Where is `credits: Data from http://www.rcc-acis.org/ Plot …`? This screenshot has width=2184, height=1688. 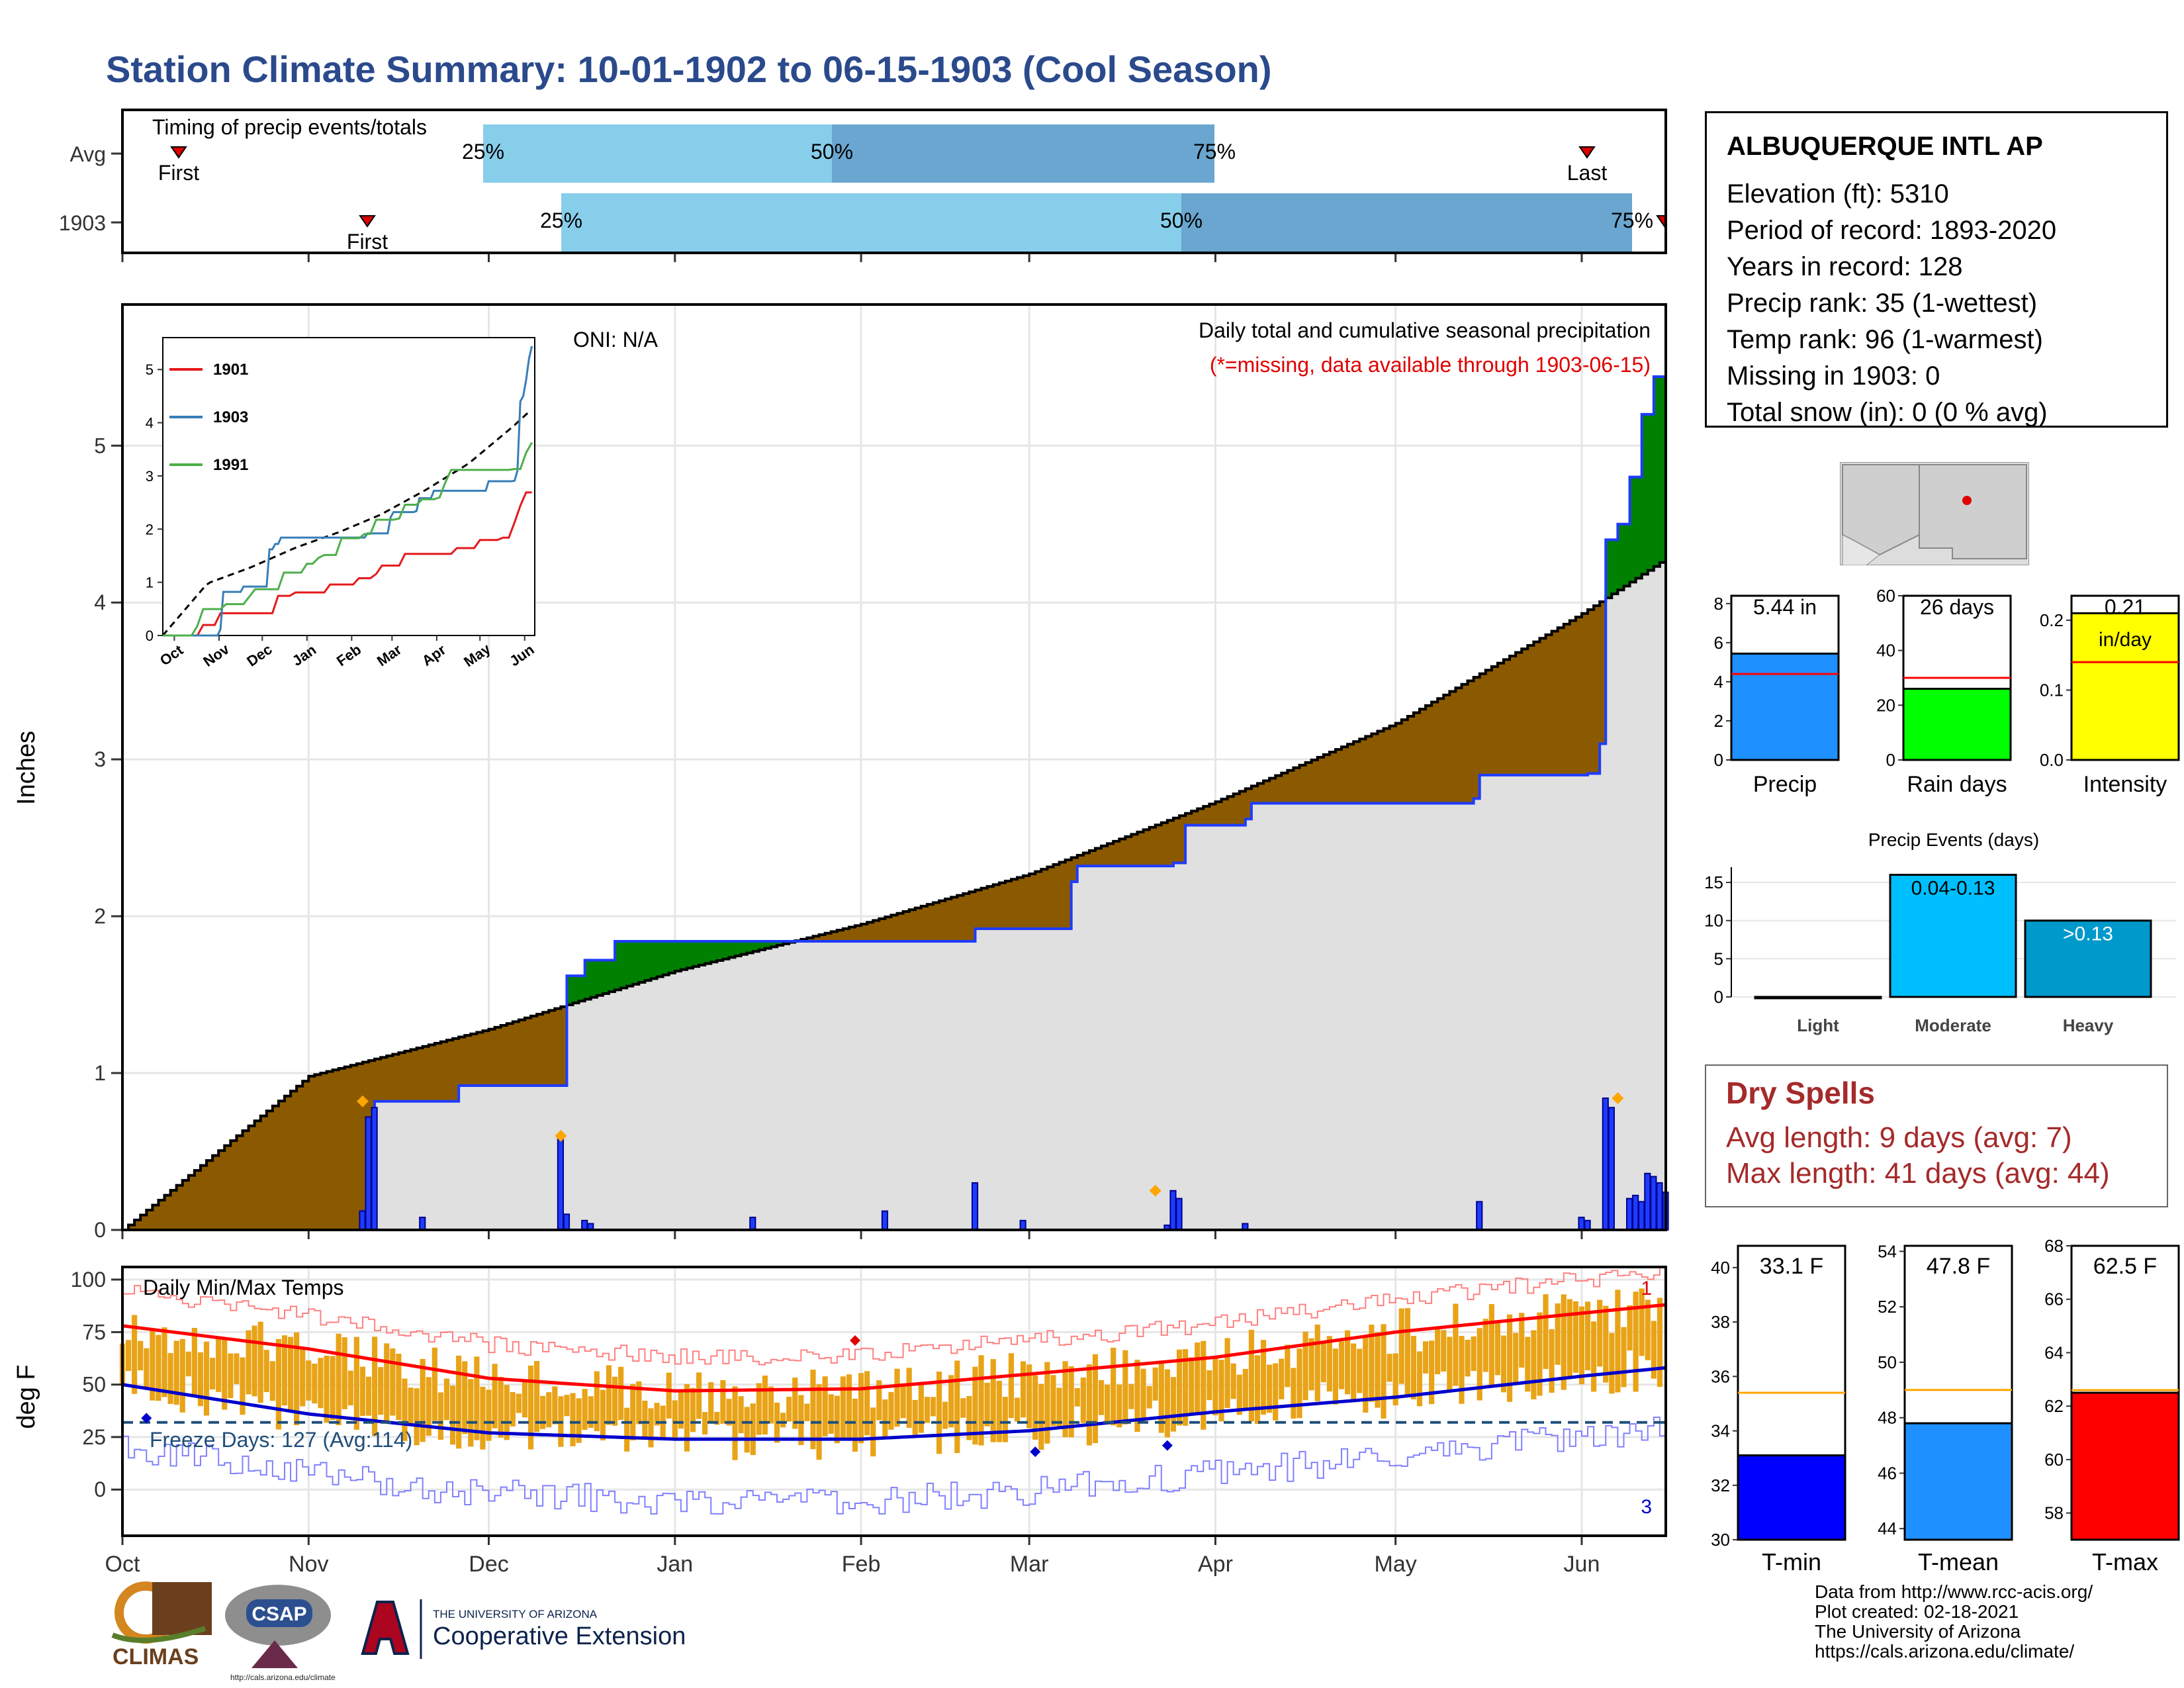
credits: Data from http://www.rcc-acis.org/ Plot … is located at coordinates (1954, 1622).